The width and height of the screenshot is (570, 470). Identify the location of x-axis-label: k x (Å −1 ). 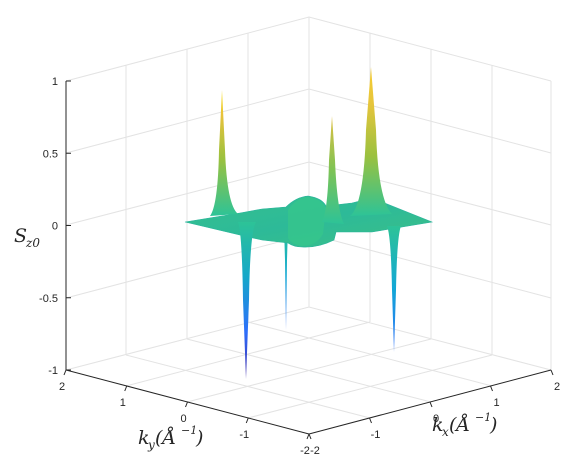
(464, 425).